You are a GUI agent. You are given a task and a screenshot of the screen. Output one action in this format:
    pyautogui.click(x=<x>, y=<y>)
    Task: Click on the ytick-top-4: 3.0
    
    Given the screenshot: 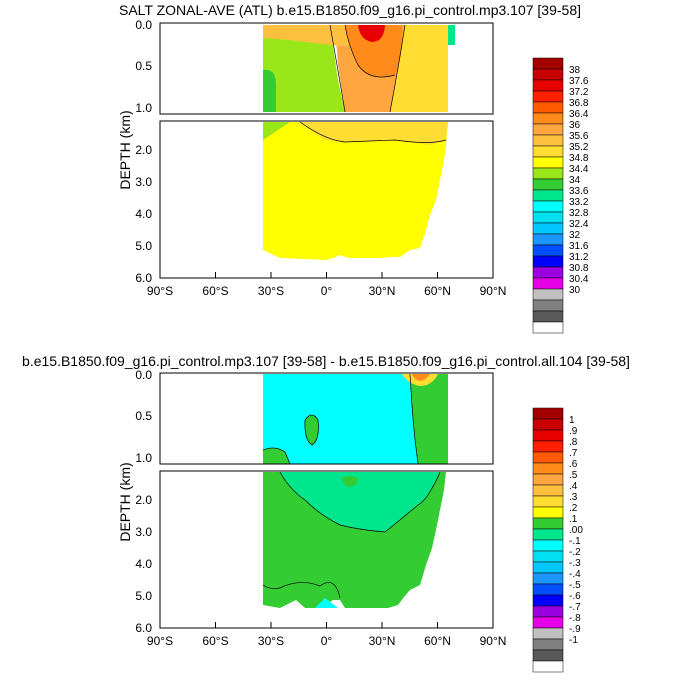 What is the action you would take?
    pyautogui.click(x=143, y=182)
    